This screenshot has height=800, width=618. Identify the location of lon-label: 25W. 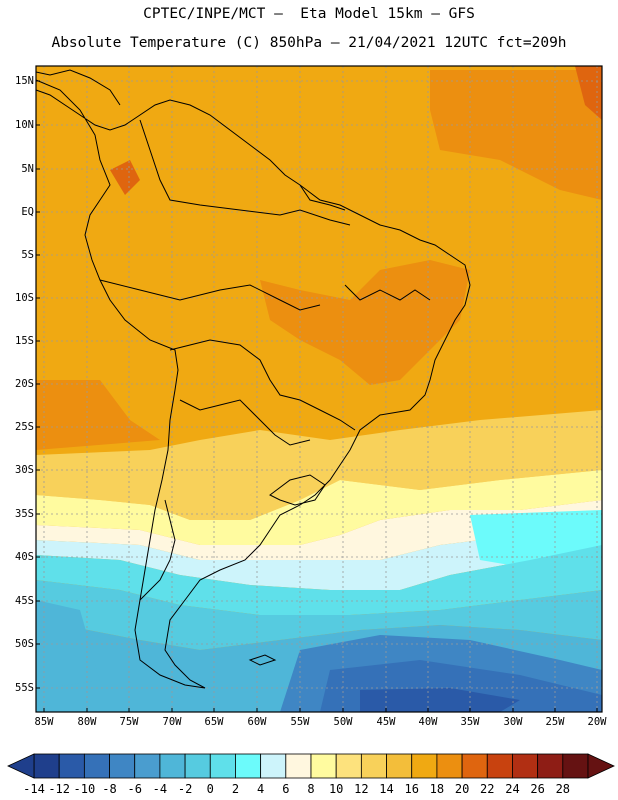
(555, 722).